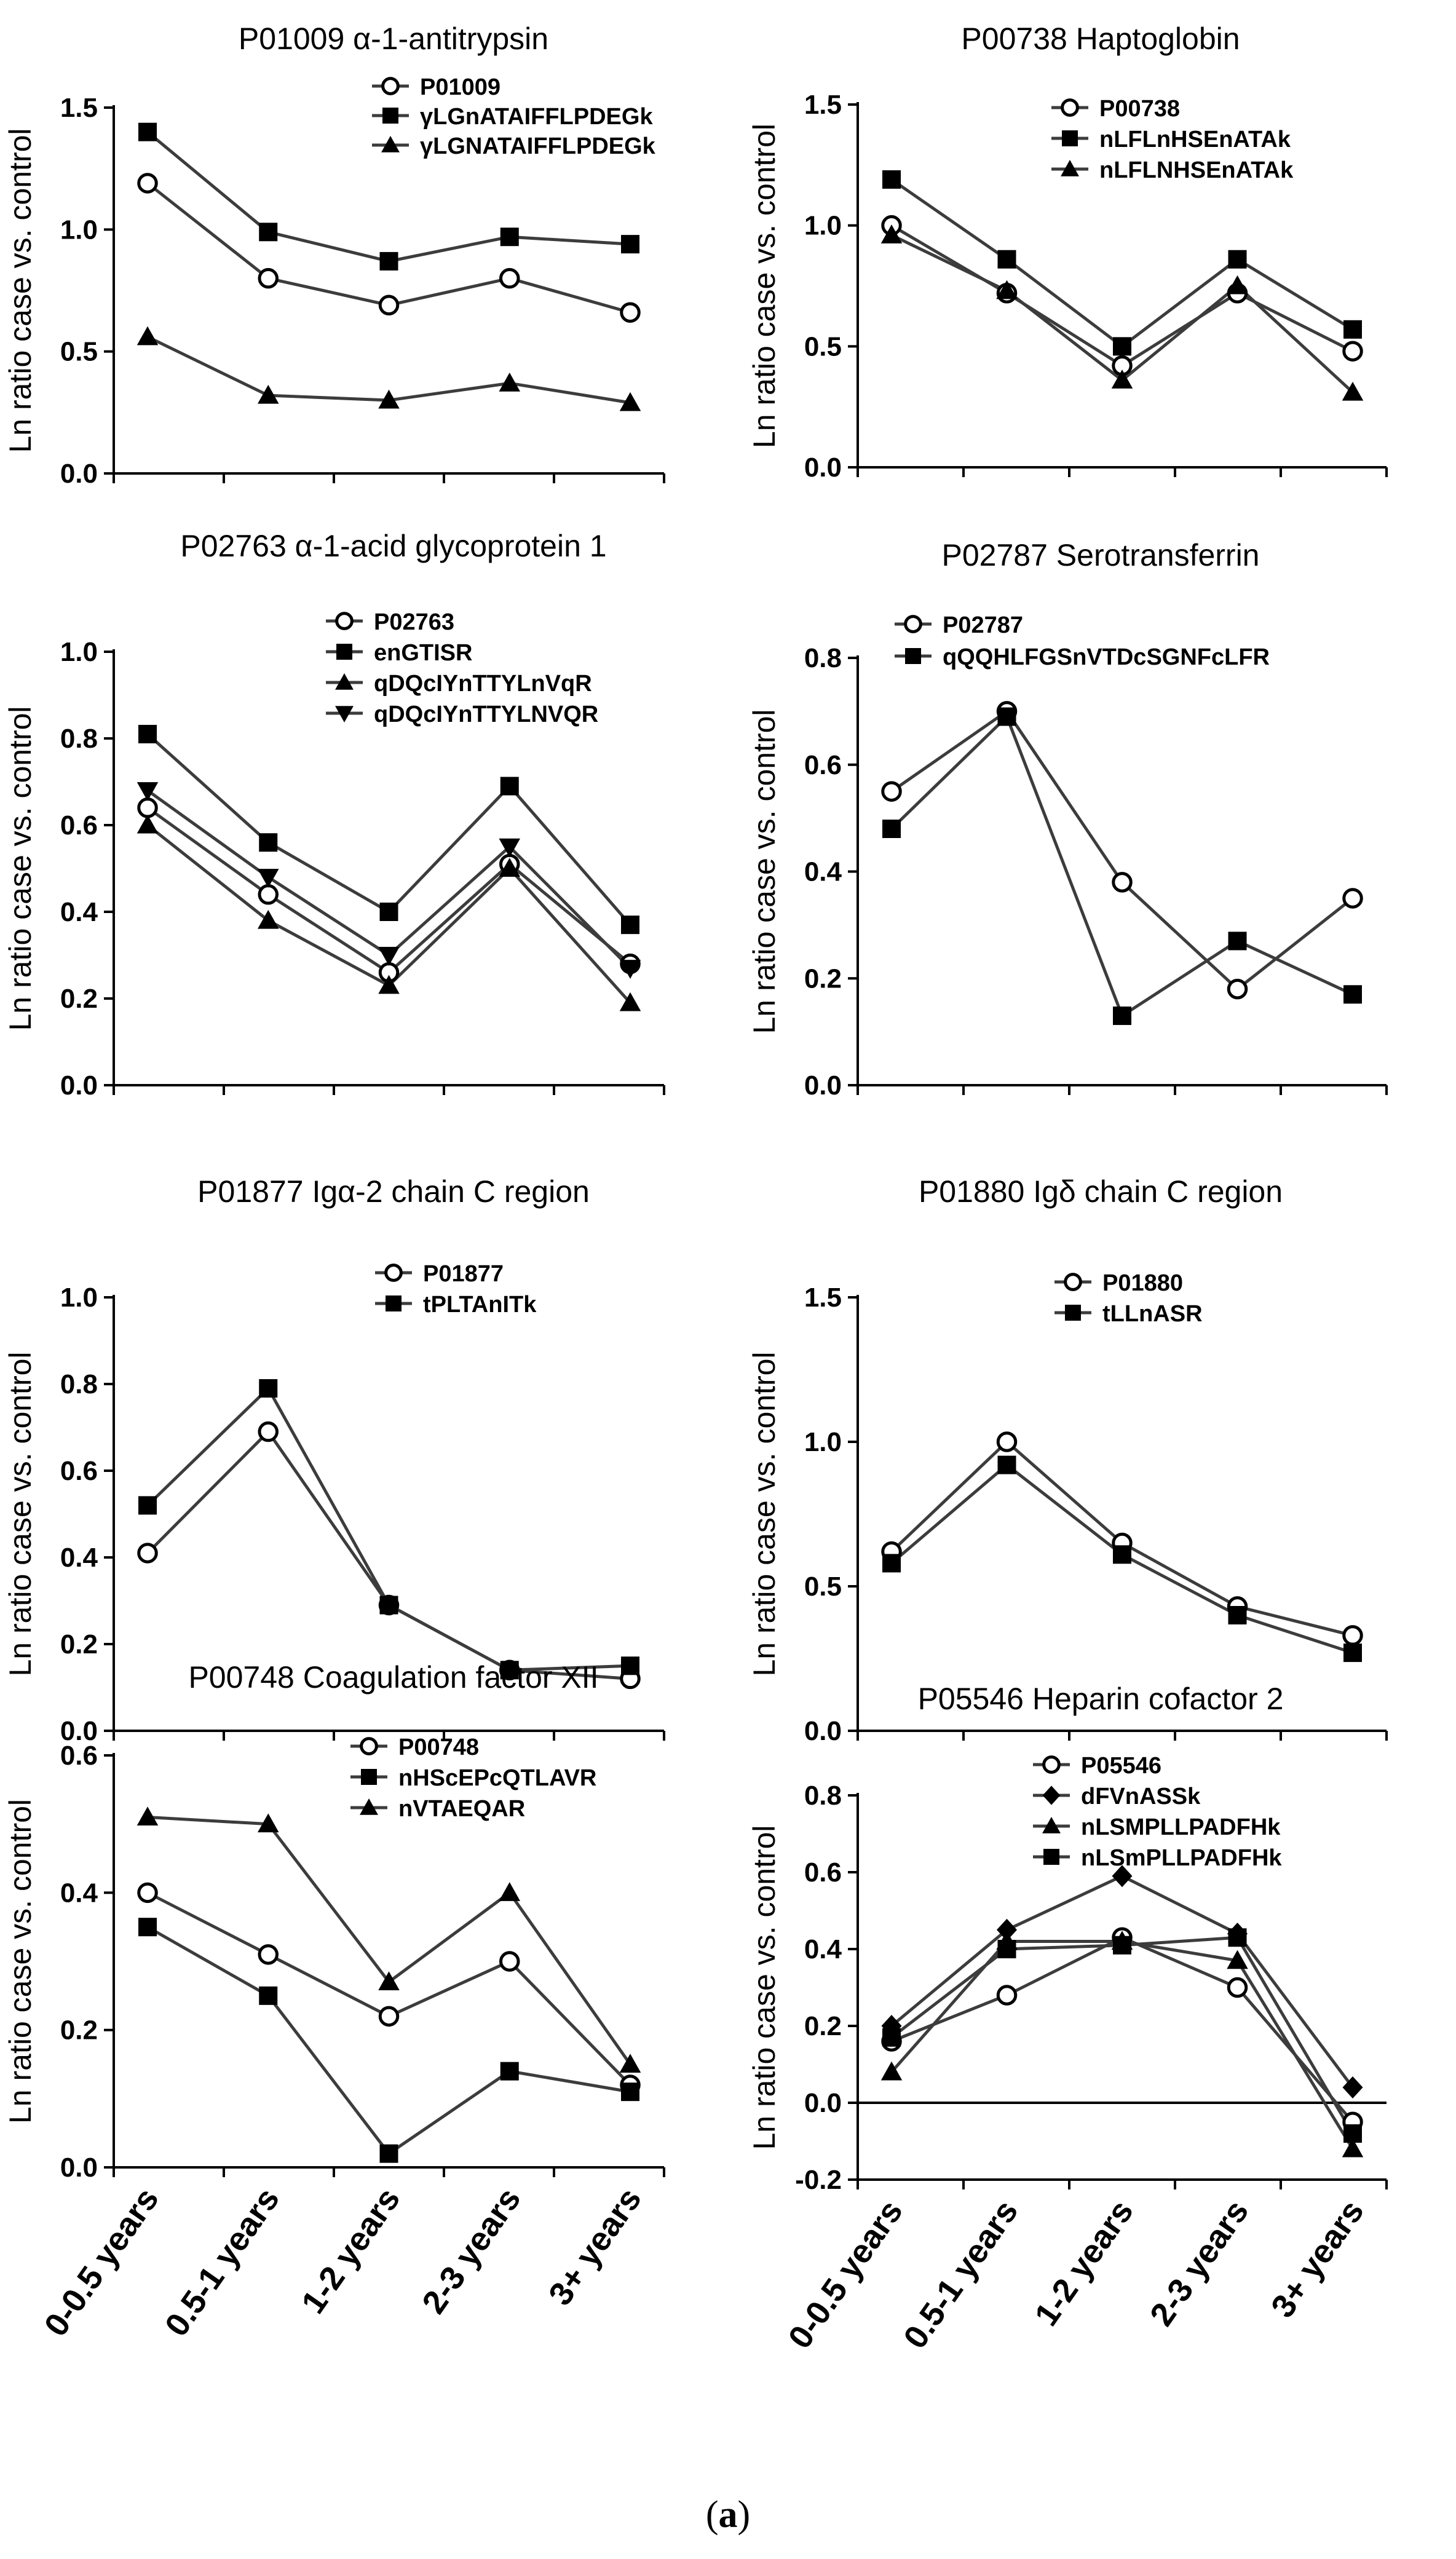 This screenshot has width=1456, height=2559. What do you see at coordinates (438, 1747) in the screenshot?
I see `legend-label: P00748` at bounding box center [438, 1747].